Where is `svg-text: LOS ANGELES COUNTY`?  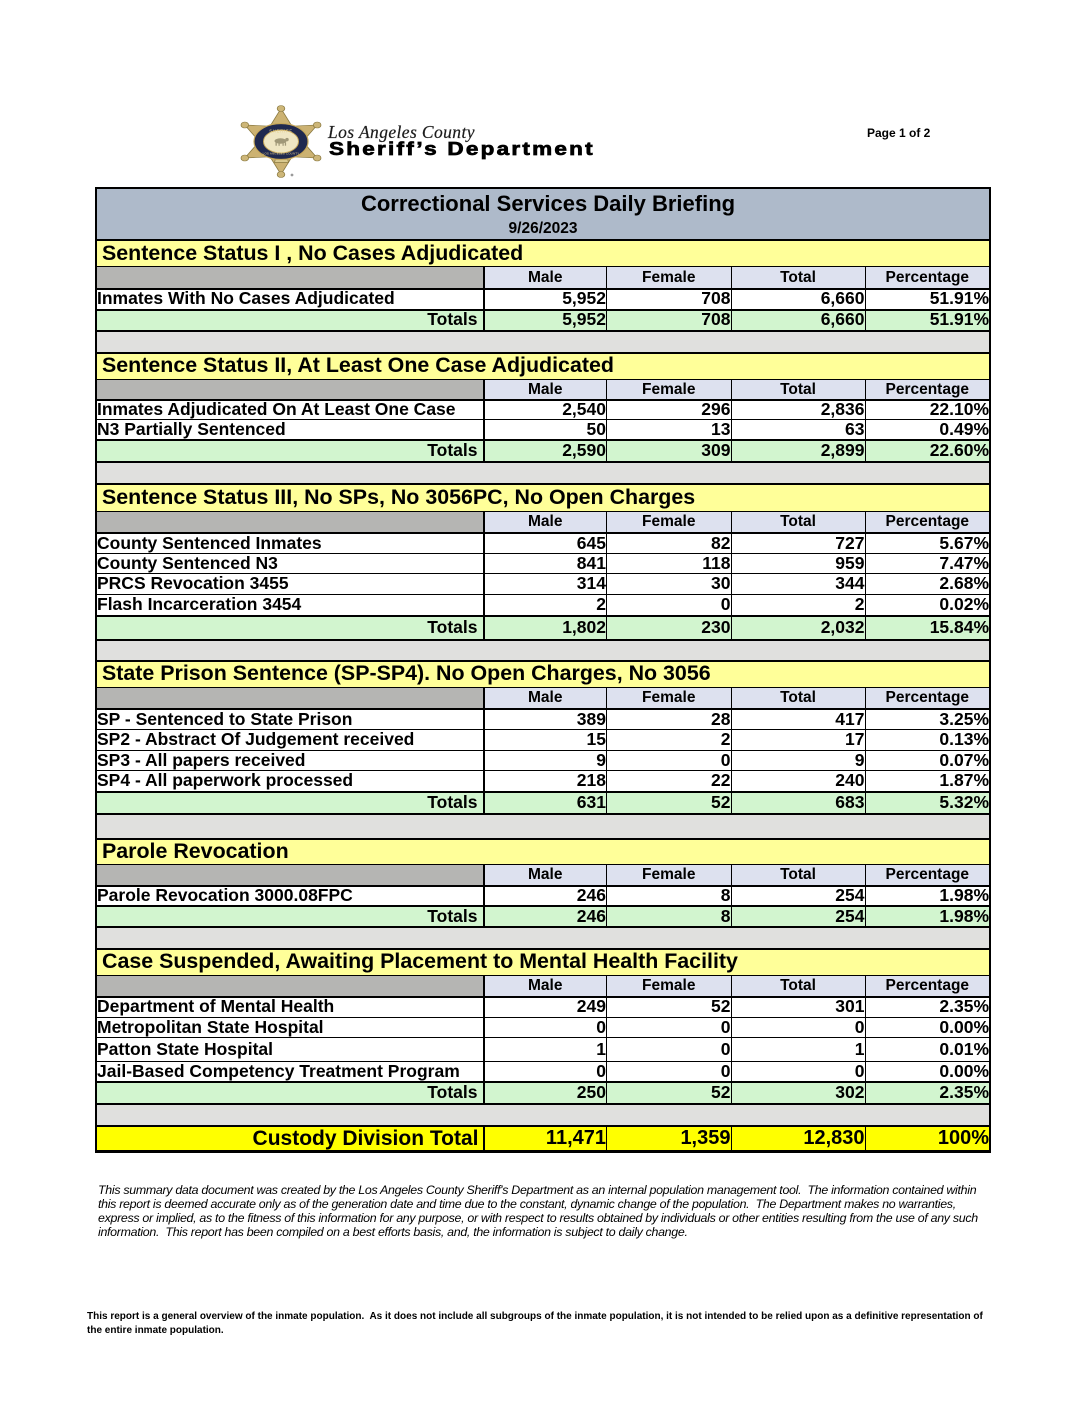
svg-text: LOS ANGELES COUNTY is located at coordinates (281, 153).